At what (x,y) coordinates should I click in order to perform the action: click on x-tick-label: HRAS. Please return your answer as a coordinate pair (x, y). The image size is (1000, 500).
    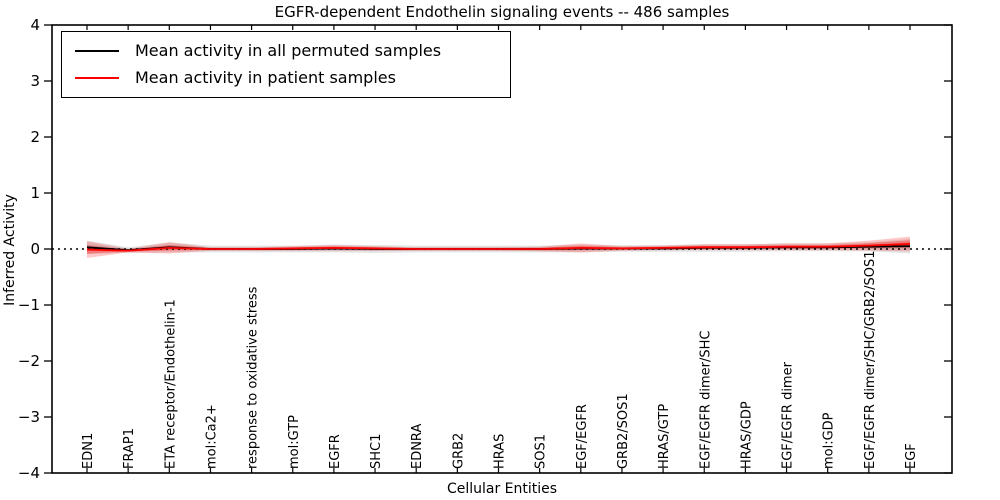
    Looking at the image, I should click on (500, 451).